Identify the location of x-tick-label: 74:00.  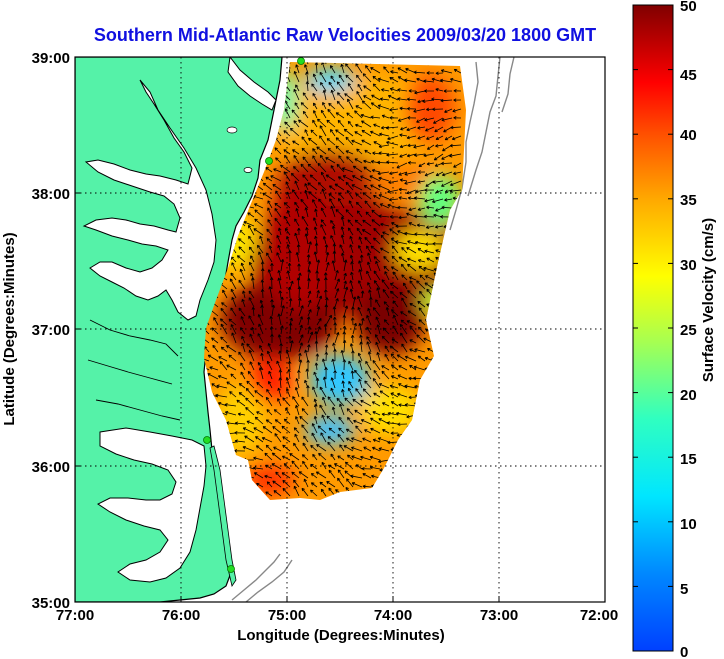
(393, 615).